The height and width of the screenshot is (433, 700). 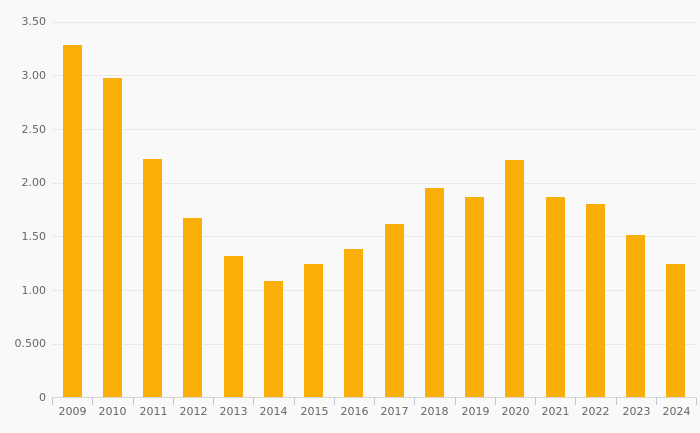 I want to click on x-axis-label-2020: 2020, so click(x=515, y=411).